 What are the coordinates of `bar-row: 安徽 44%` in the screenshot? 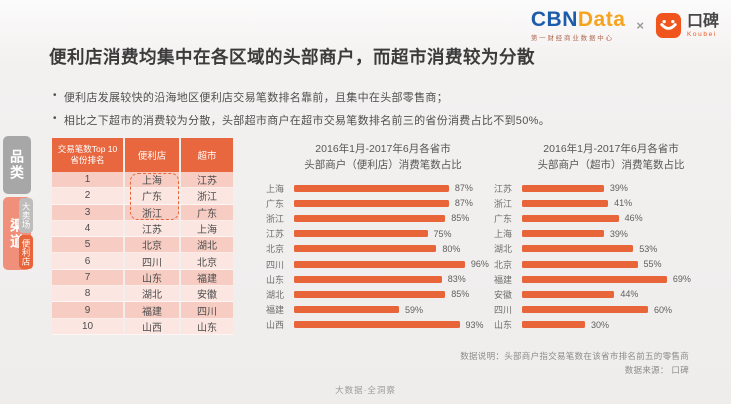 It's located at (611, 294).